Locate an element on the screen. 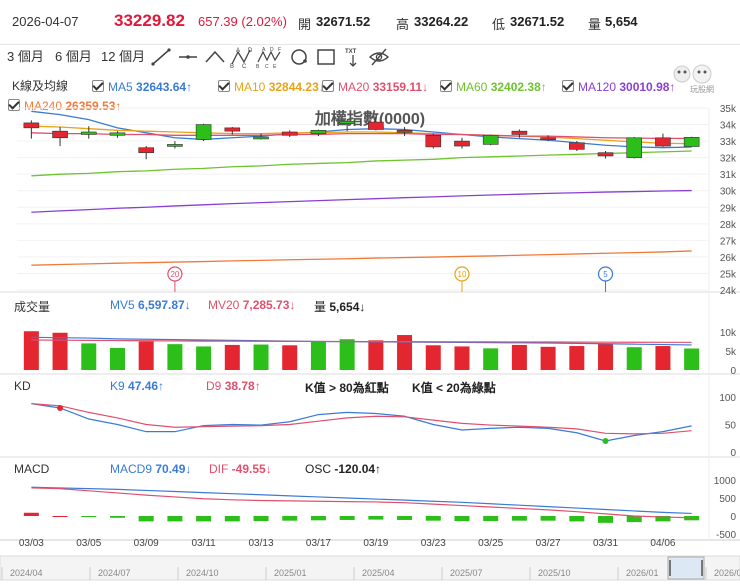 Image resolution: width=740 pixels, height=587 pixels. ma-label: MA240 is located at coordinates (45, 106).